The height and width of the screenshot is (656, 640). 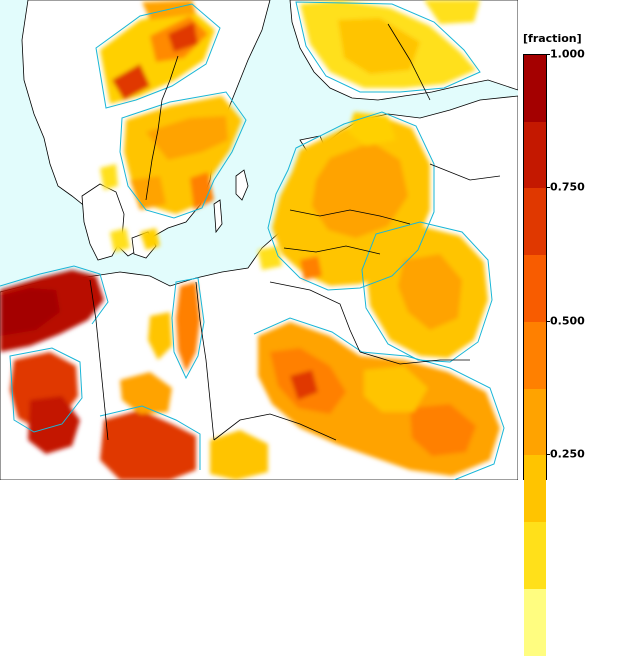 What do you see at coordinates (567, 321) in the screenshot?
I see `colorbar-tick-label: 0.500` at bounding box center [567, 321].